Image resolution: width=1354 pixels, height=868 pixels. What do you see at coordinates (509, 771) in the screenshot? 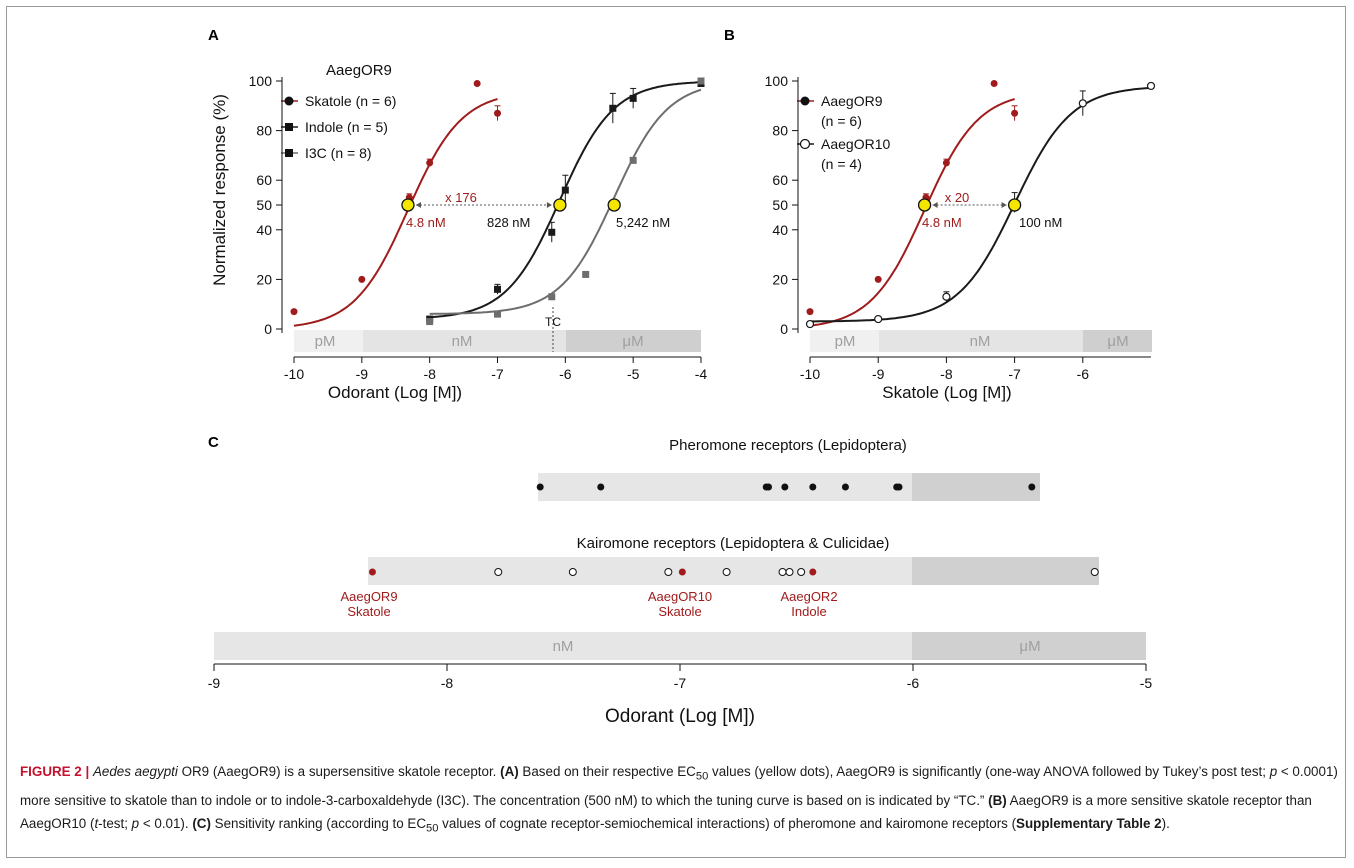
I see `caption-tag-a: (A)` at bounding box center [509, 771].